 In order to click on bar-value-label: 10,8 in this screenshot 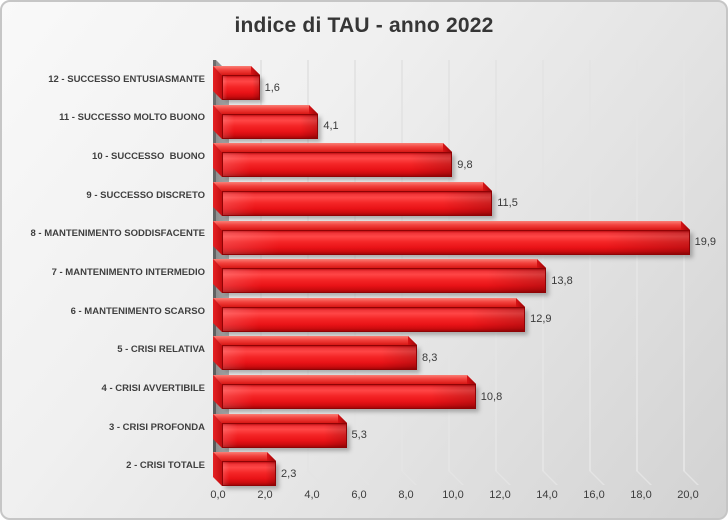, I will do `click(491, 396)`.